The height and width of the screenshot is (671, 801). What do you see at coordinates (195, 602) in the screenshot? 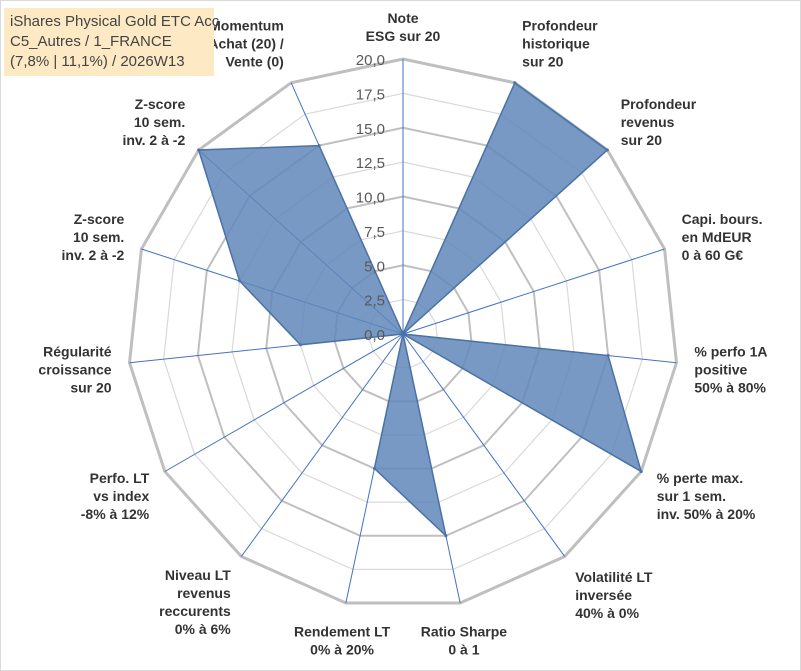
I see `axis-label-9: Niveau LT revenus reccurents 0% à 6%` at bounding box center [195, 602].